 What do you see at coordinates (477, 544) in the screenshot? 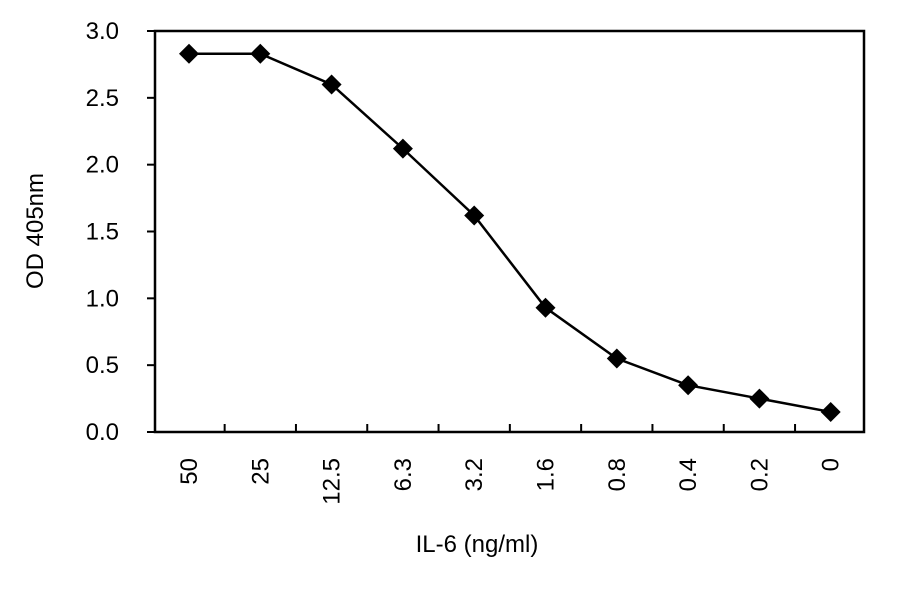
I see `x-axis-title: IL-6 (ng/ml)` at bounding box center [477, 544].